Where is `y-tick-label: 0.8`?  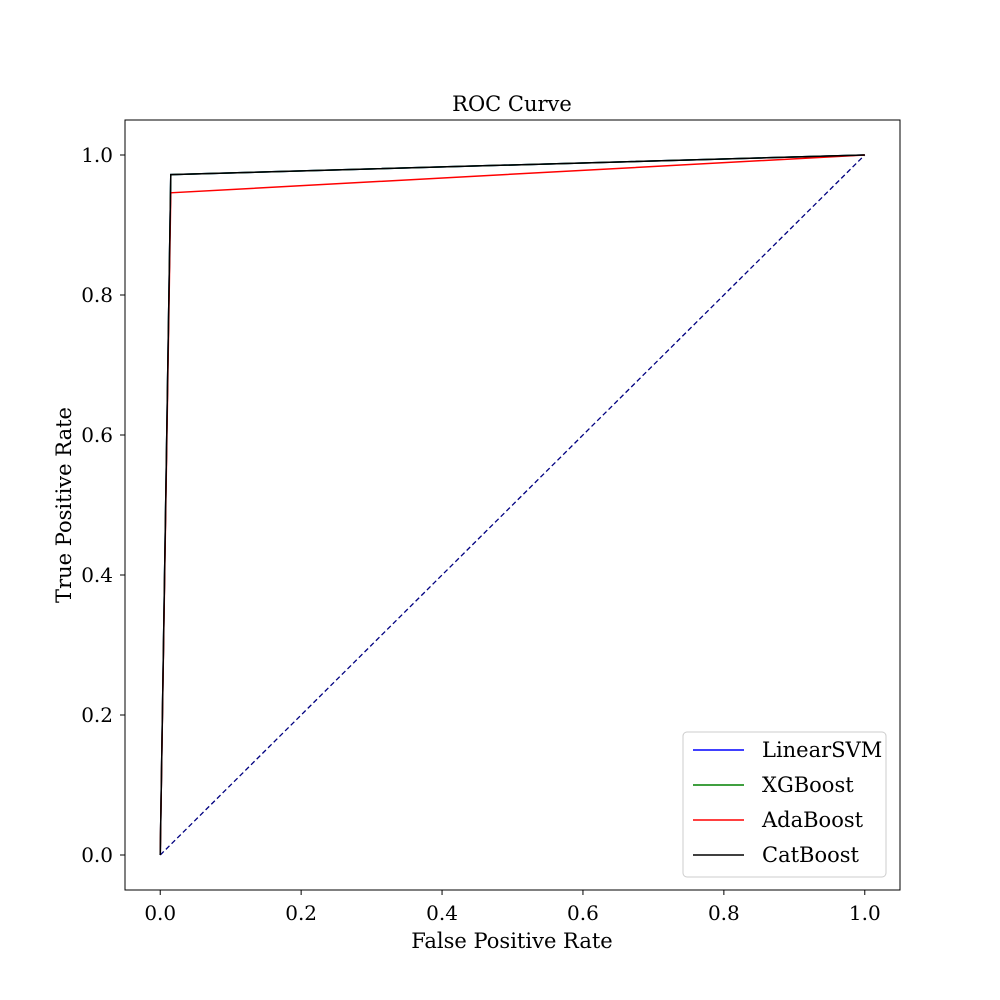
y-tick-label: 0.8 is located at coordinates (97, 295).